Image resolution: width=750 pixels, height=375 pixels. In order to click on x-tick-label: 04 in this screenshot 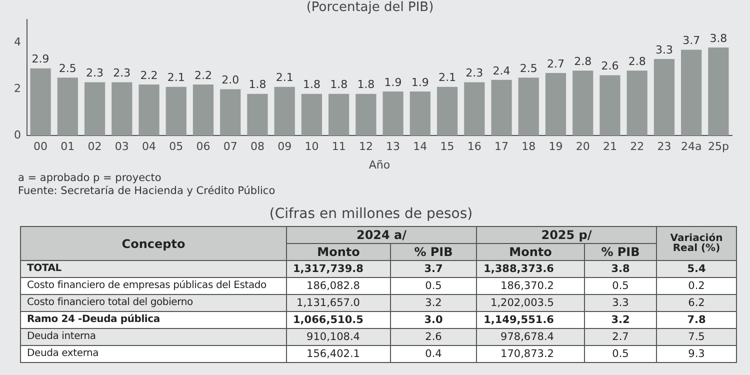, I will do `click(149, 147)`.